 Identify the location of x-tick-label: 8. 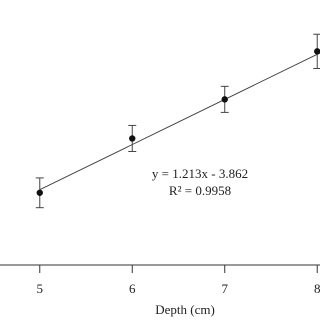
(317, 288).